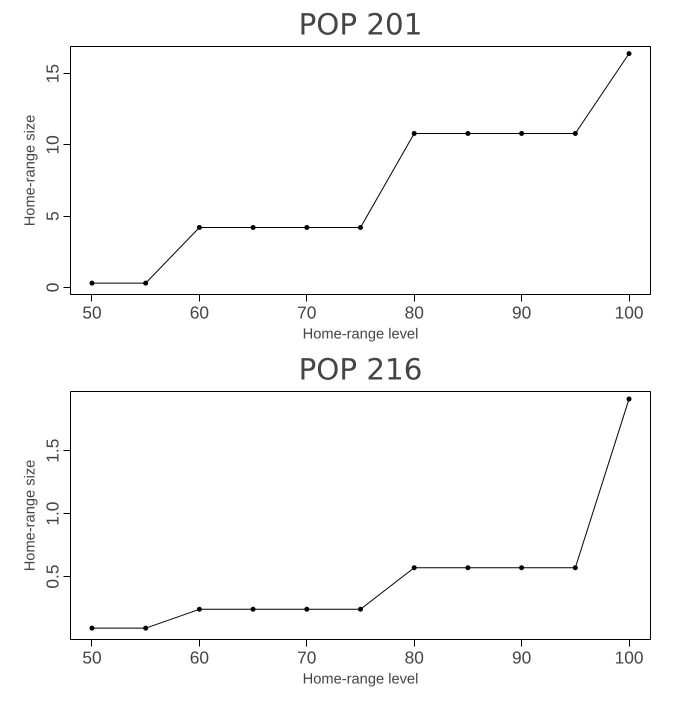  I want to click on chart-title: POP 216, so click(360, 369).